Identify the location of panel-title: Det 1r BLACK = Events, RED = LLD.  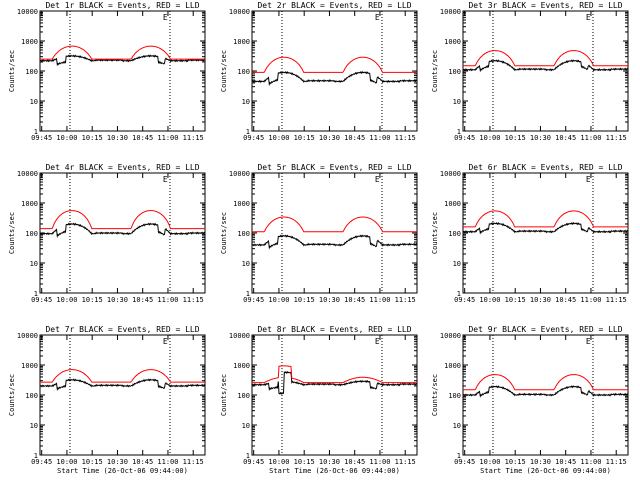
(122, 5).